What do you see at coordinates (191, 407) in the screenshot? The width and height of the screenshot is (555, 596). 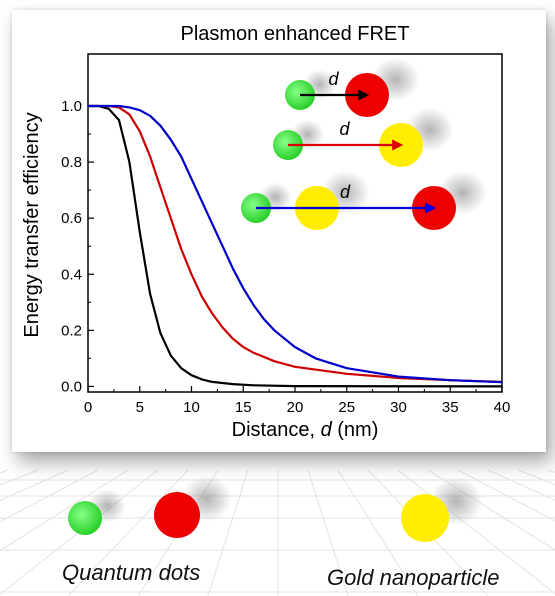 I see `x-tick-label: 10` at bounding box center [191, 407].